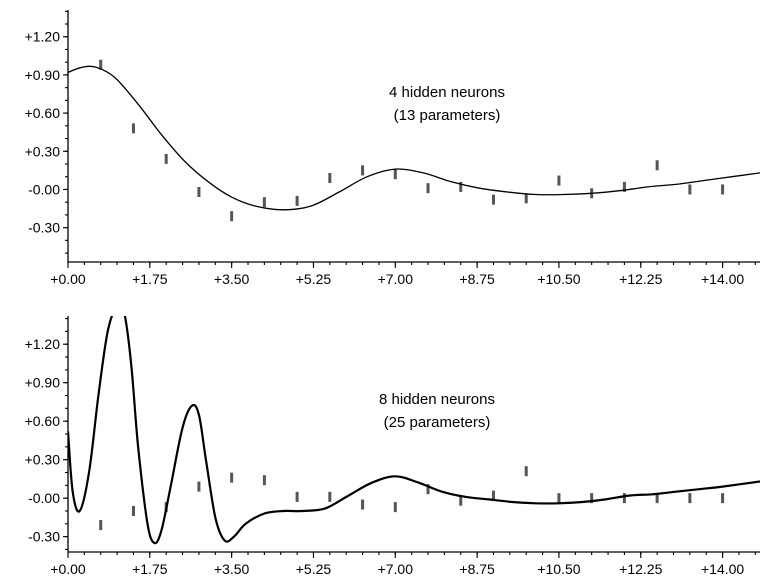 Image resolution: width=764 pixels, height=580 pixels. What do you see at coordinates (437, 399) in the screenshot?
I see `annotation-text: 8 hidden neurons` at bounding box center [437, 399].